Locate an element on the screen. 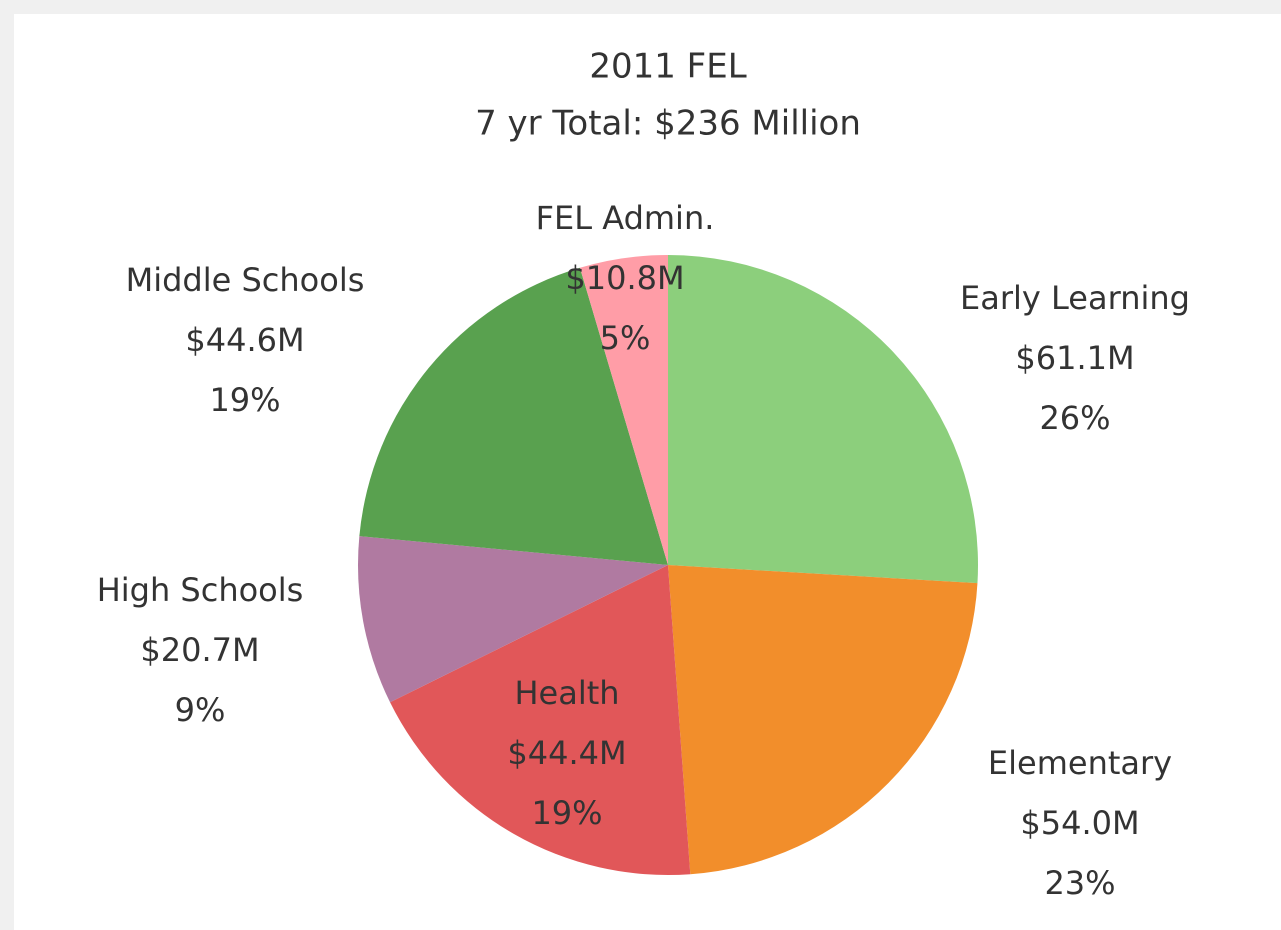 This screenshot has width=1281, height=930. value-label: $44.6M is located at coordinates (244, 340).